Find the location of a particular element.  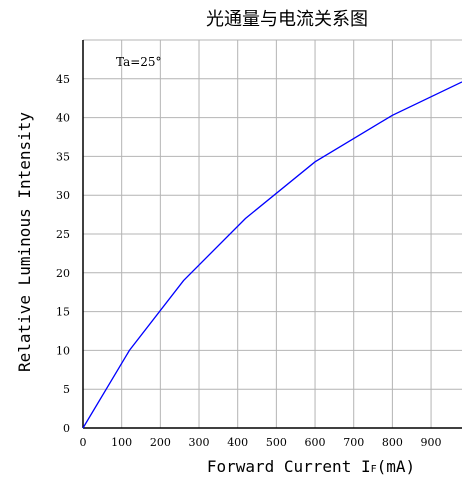

x-tick-label: 700 is located at coordinates (353, 442).